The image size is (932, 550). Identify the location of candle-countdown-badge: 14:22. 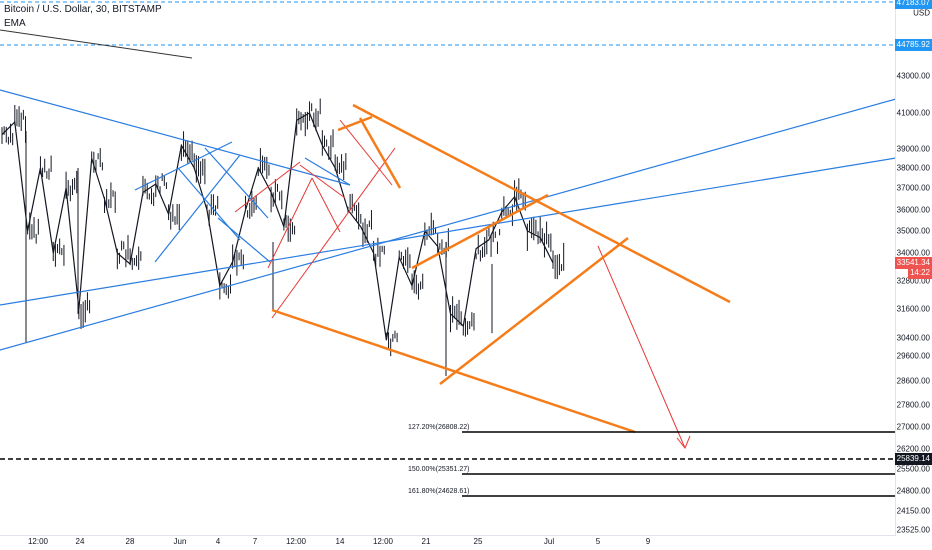
(919, 273).